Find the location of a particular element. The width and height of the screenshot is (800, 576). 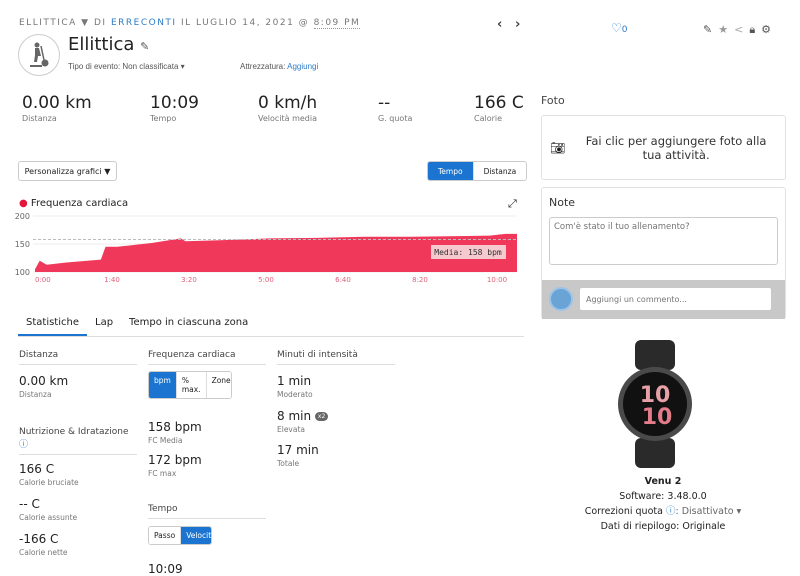

camera-icon: 📷︎ is located at coordinates (558, 147).